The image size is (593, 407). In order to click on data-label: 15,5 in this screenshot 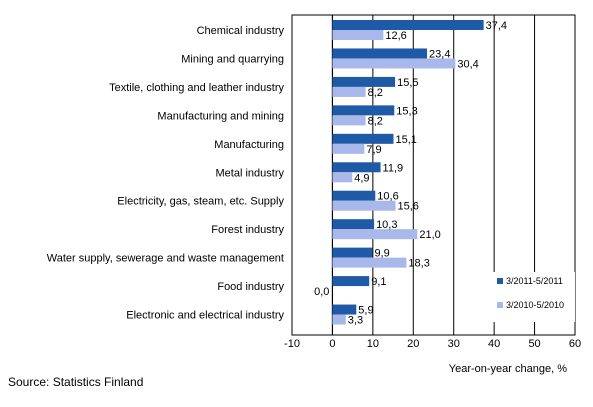, I will do `click(407, 83)`.